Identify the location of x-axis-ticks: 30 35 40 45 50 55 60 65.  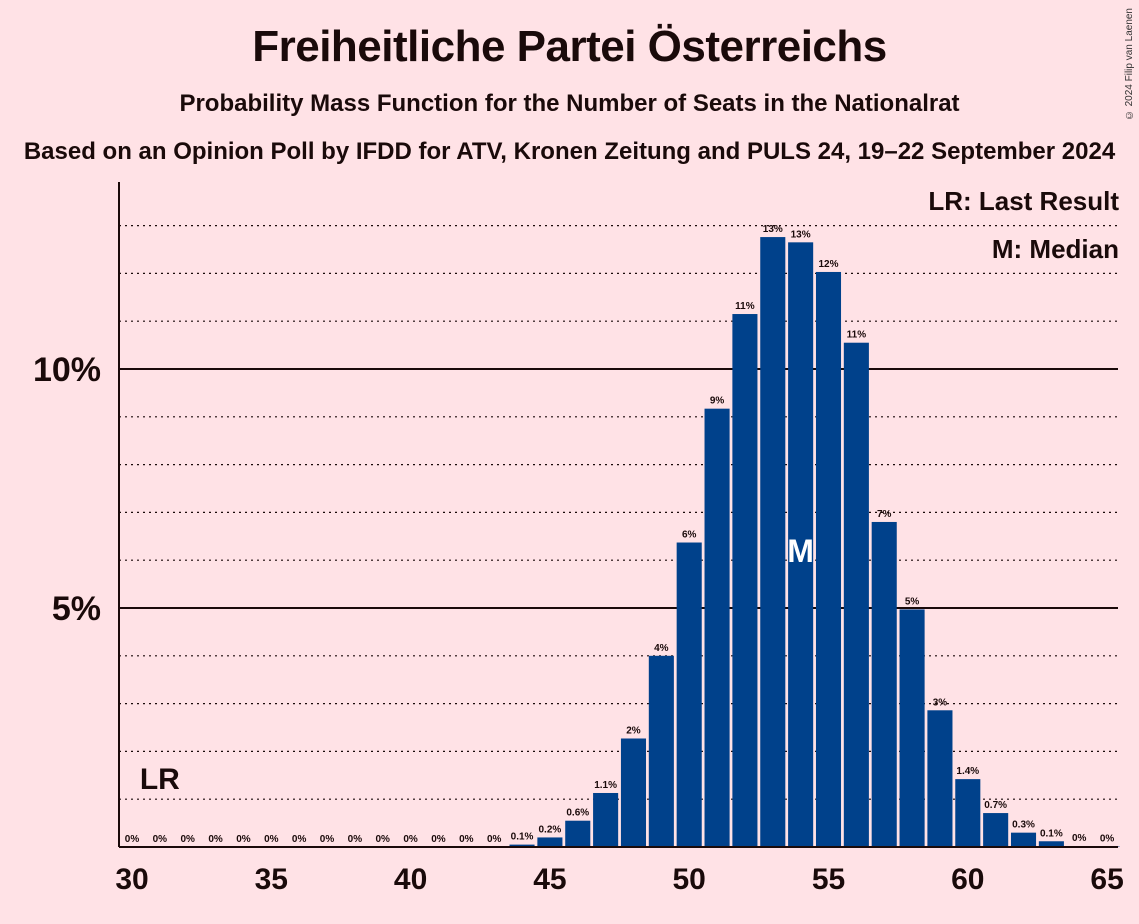
(619, 879).